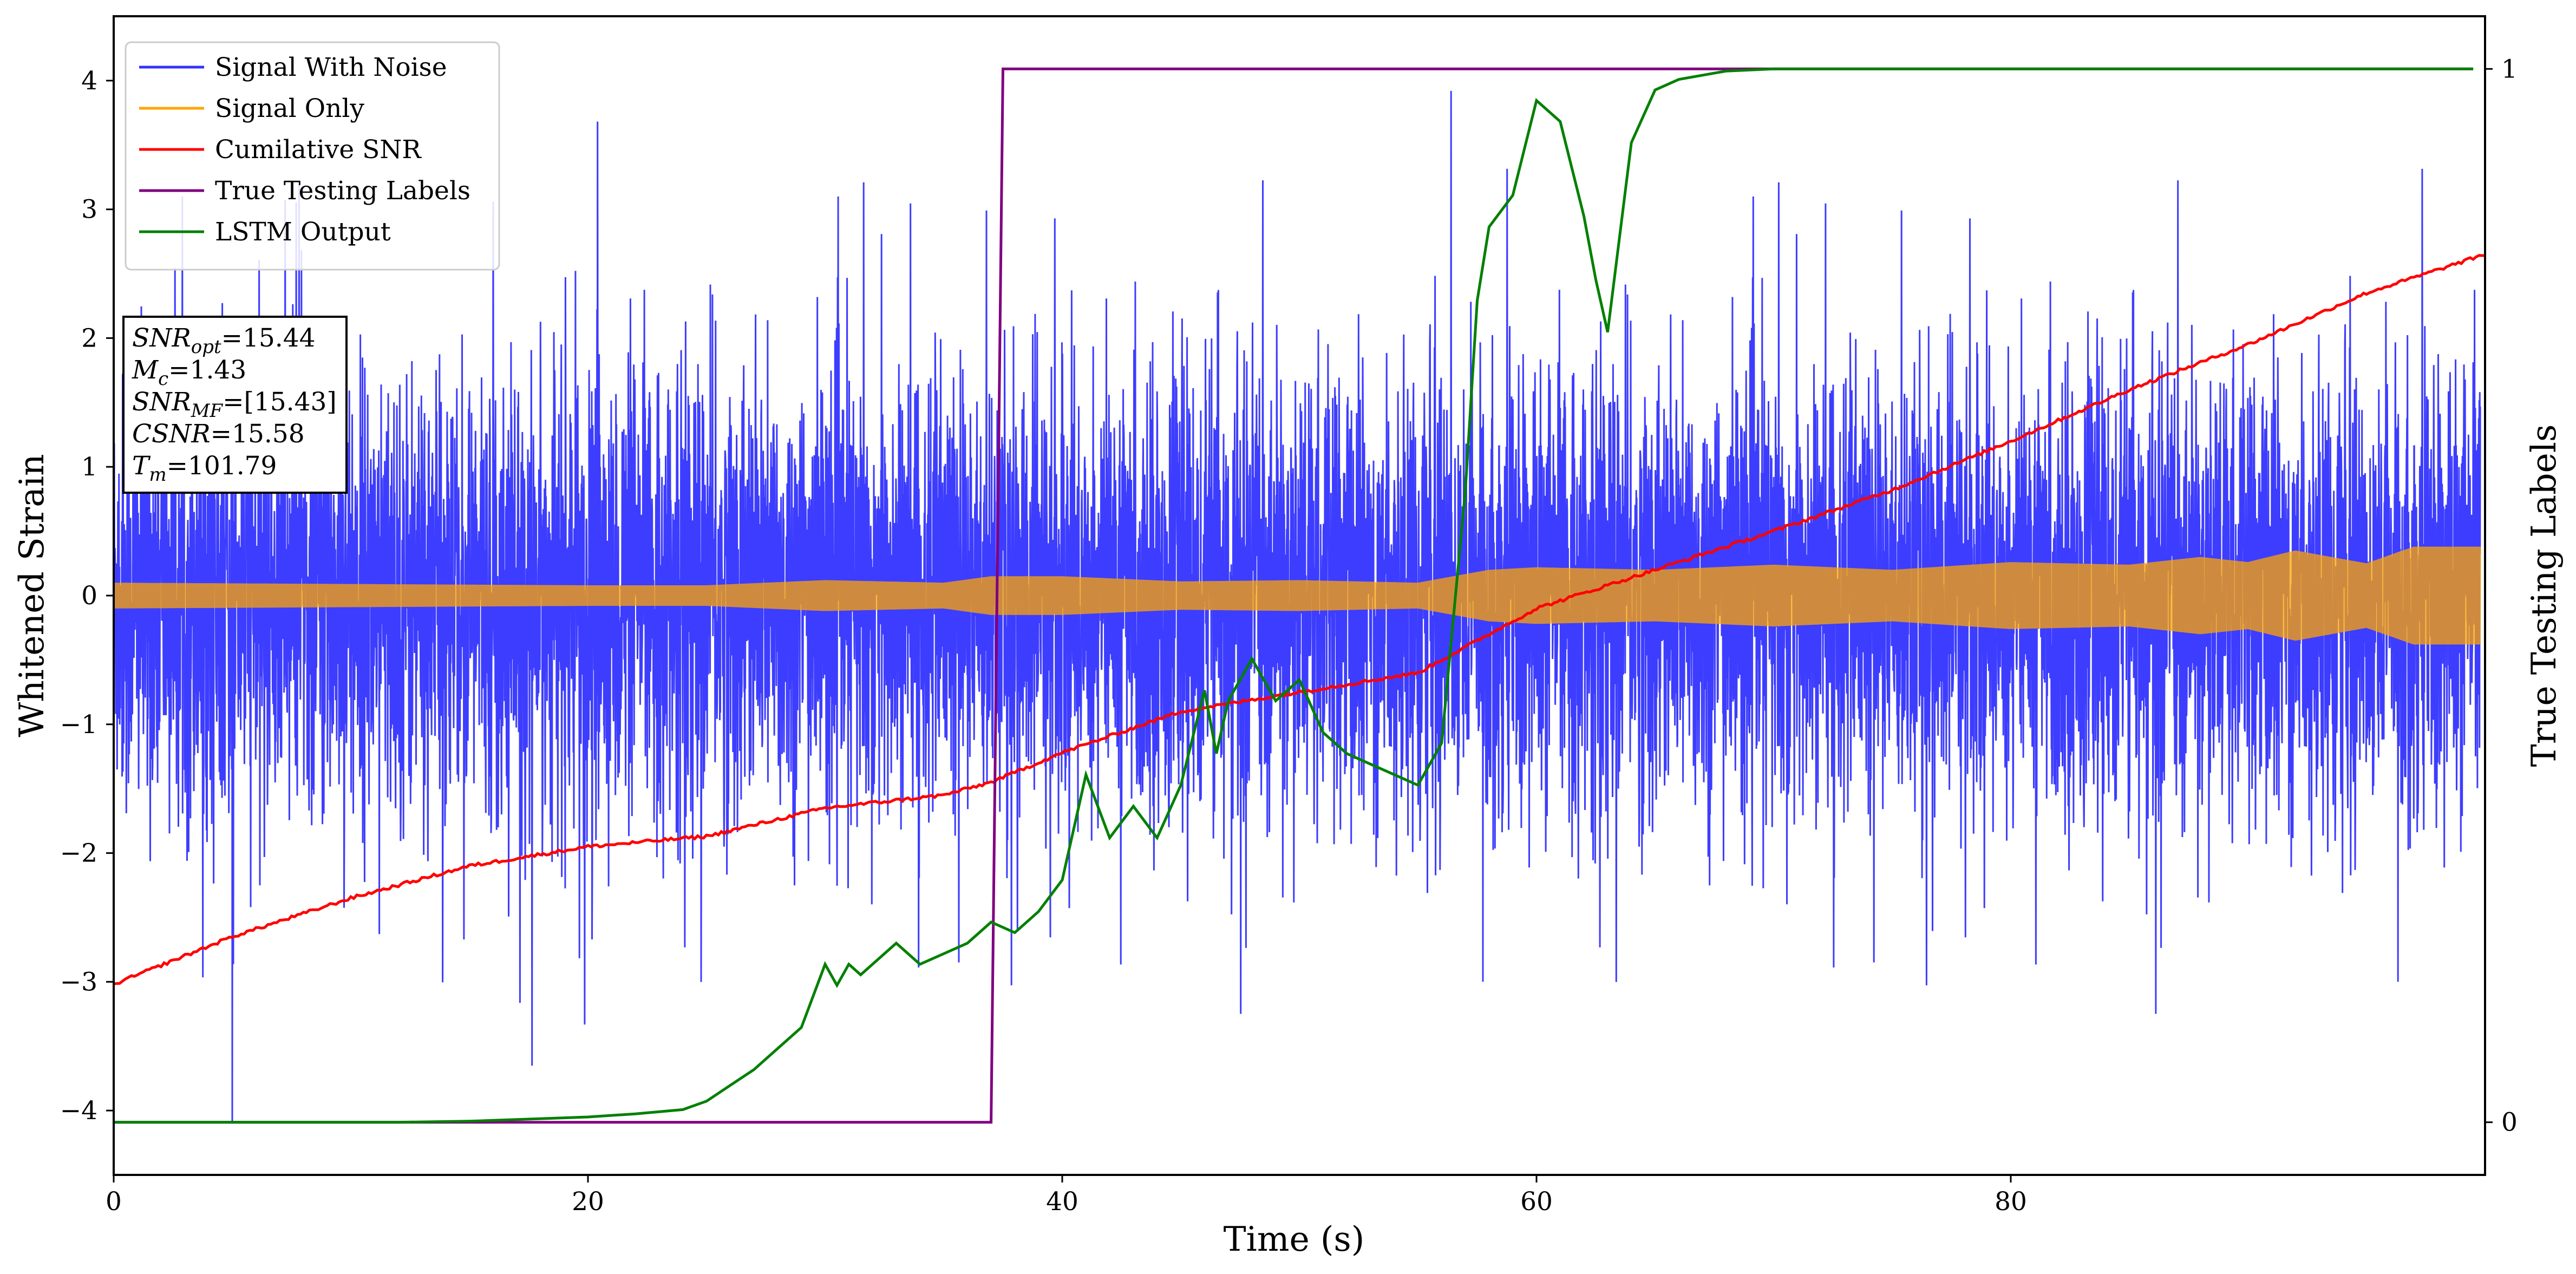 The image size is (2576, 1274). I want to click on x-axis-label: Time (s), so click(1294, 1239).